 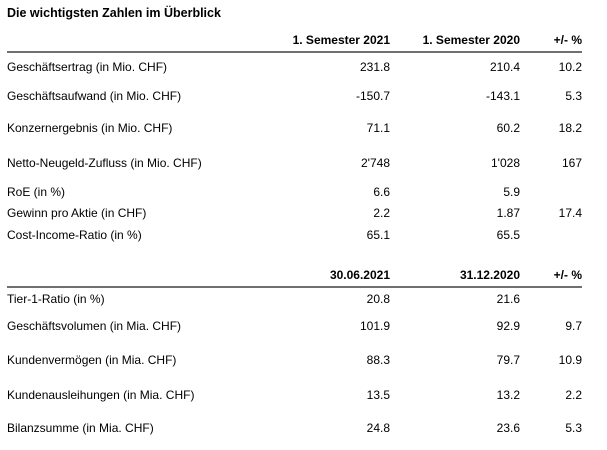 What do you see at coordinates (511, 191) in the screenshot?
I see `value-prior: 5.9` at bounding box center [511, 191].